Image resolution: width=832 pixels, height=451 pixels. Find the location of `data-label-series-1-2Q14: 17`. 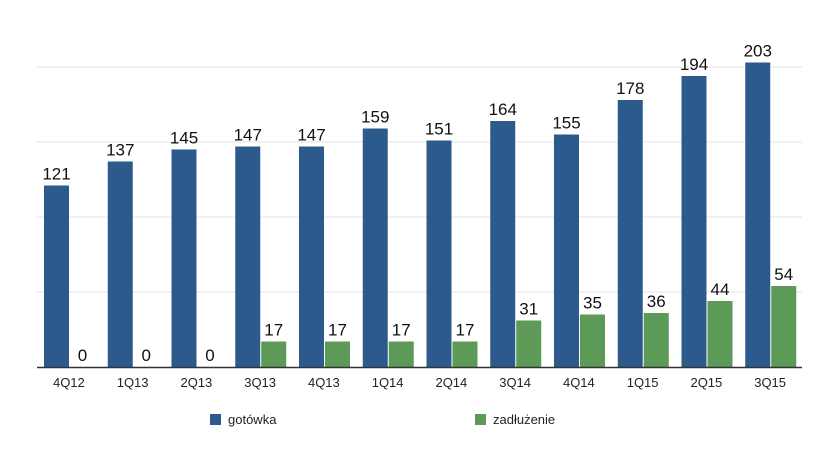

data-label-series-1-2Q14: 17 is located at coordinates (465, 330).